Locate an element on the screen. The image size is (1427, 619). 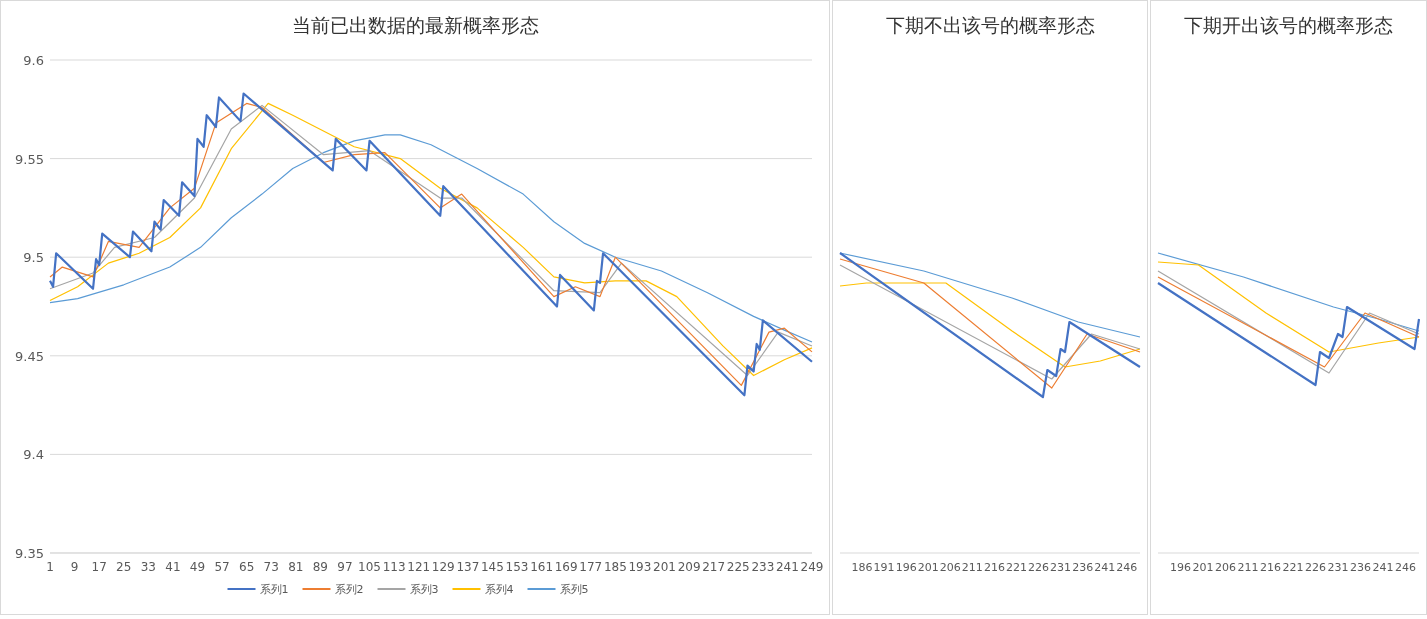
x-tick-label: 65 is located at coordinates (247, 567).